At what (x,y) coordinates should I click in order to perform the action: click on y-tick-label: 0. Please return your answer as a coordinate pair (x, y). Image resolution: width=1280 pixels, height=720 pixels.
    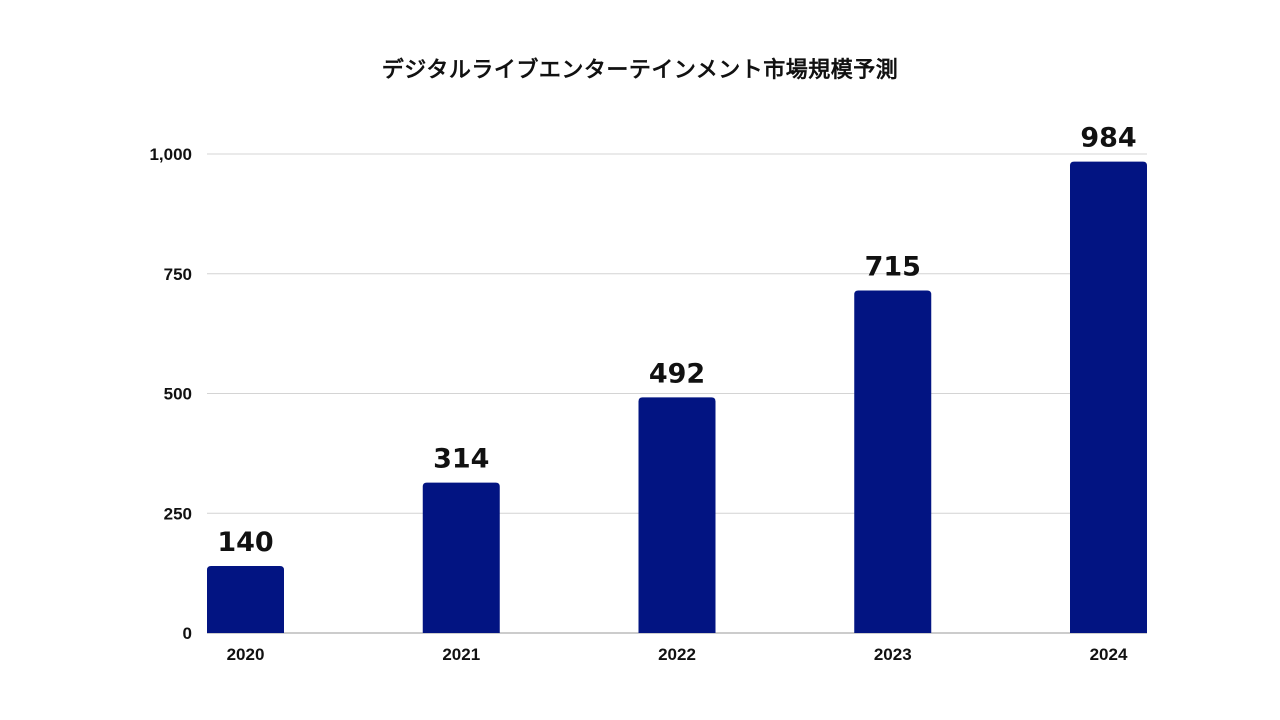
    Looking at the image, I should click on (187, 633).